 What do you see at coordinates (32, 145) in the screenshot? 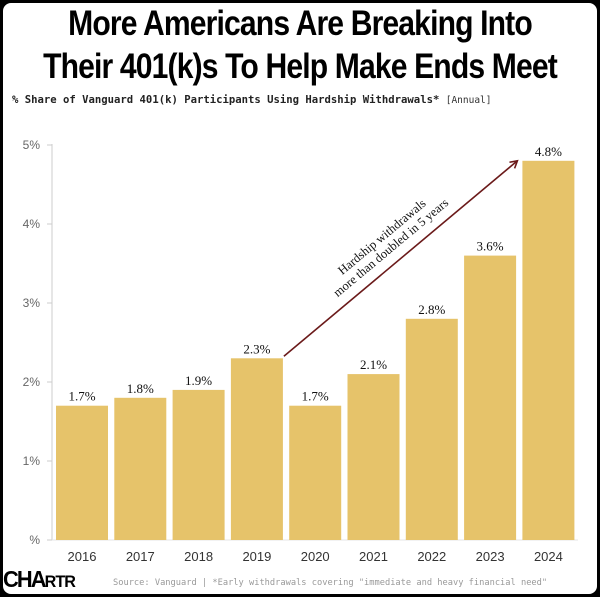
I see `y-tick-label: 5%` at bounding box center [32, 145].